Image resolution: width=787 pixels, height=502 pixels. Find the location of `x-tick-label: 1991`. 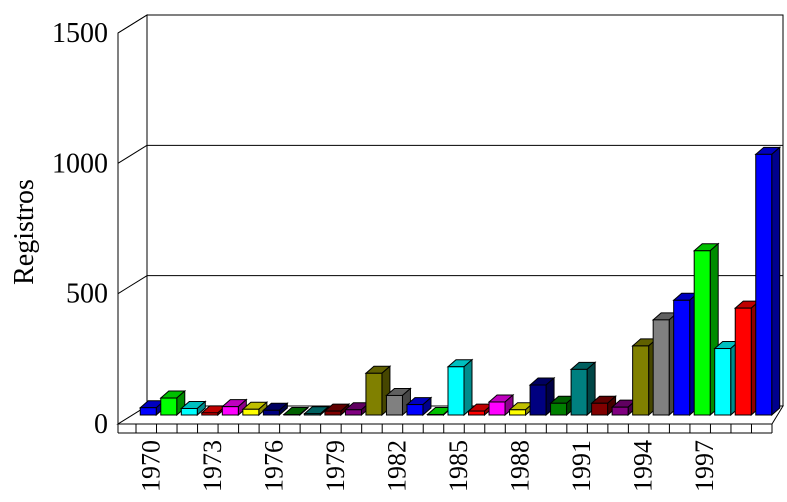

x-tick-label: 1991 is located at coordinates (581, 466).